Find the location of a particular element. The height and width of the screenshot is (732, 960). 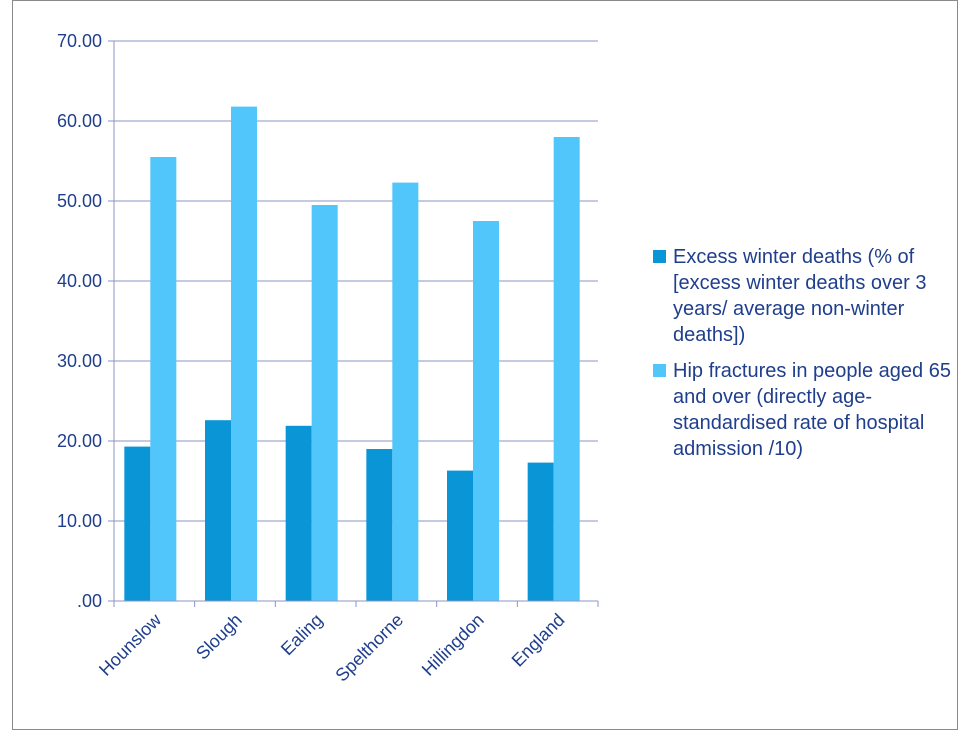

legend-swatch-hip-fractures is located at coordinates (659, 370).